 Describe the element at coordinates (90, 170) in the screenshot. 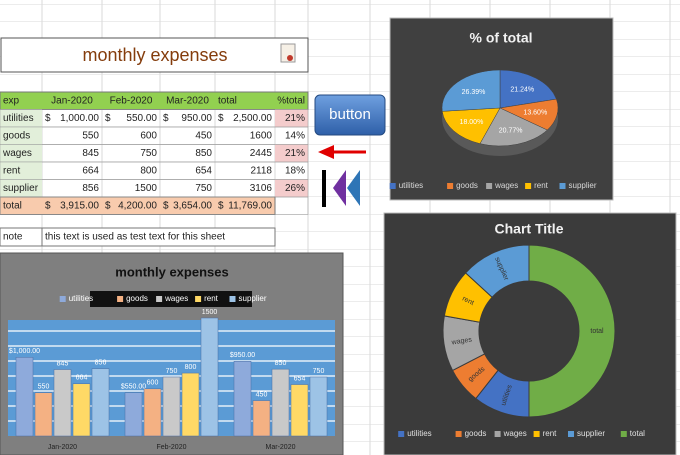

I see `cell-value: 664` at that location.